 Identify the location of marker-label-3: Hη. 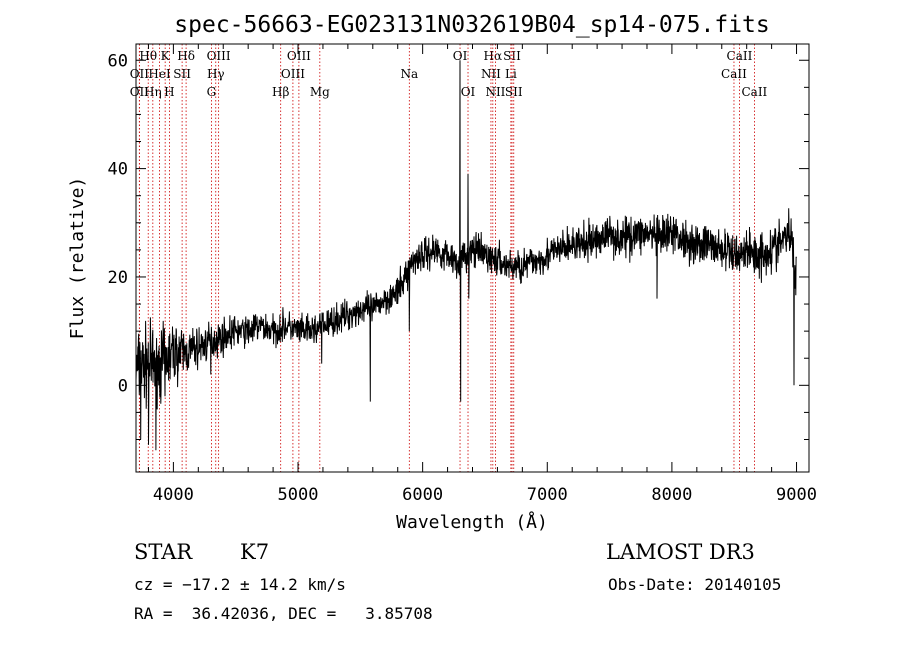
(153, 92).